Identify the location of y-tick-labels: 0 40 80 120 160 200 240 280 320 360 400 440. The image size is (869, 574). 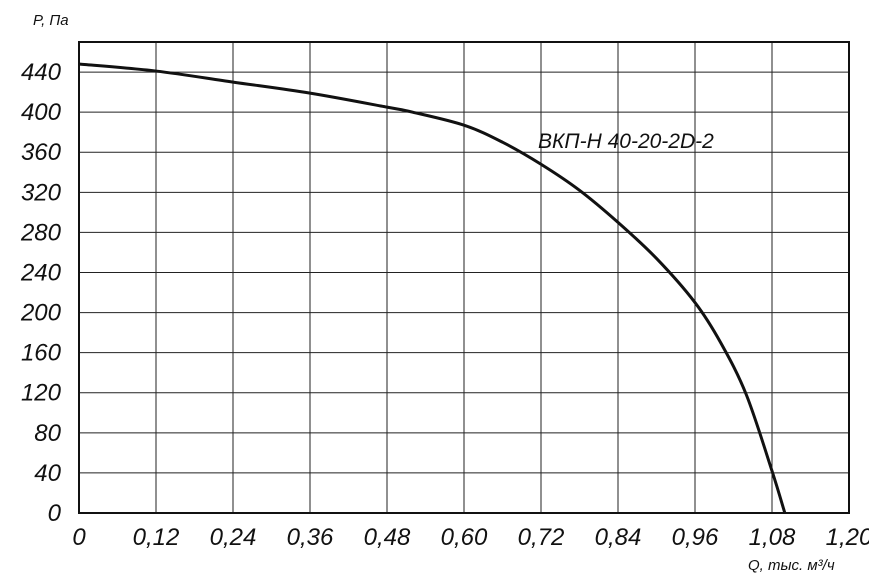
(41, 293).